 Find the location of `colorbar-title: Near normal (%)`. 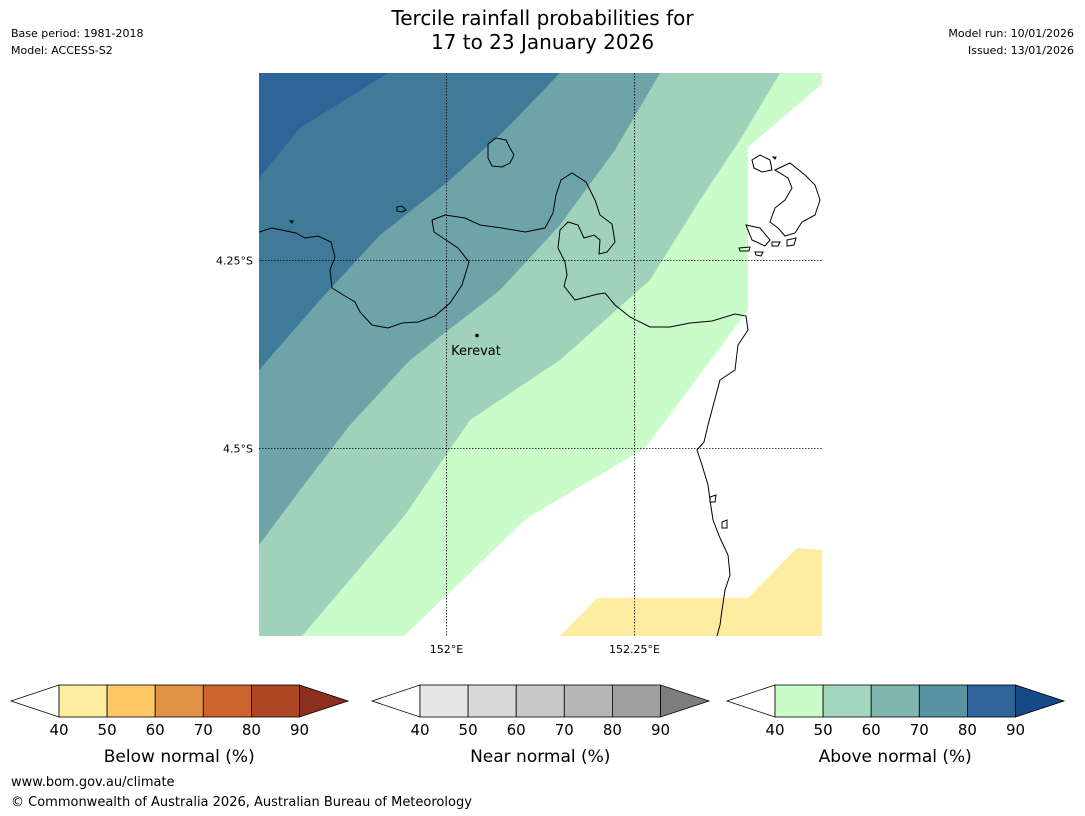

colorbar-title: Near normal (%) is located at coordinates (540, 757).